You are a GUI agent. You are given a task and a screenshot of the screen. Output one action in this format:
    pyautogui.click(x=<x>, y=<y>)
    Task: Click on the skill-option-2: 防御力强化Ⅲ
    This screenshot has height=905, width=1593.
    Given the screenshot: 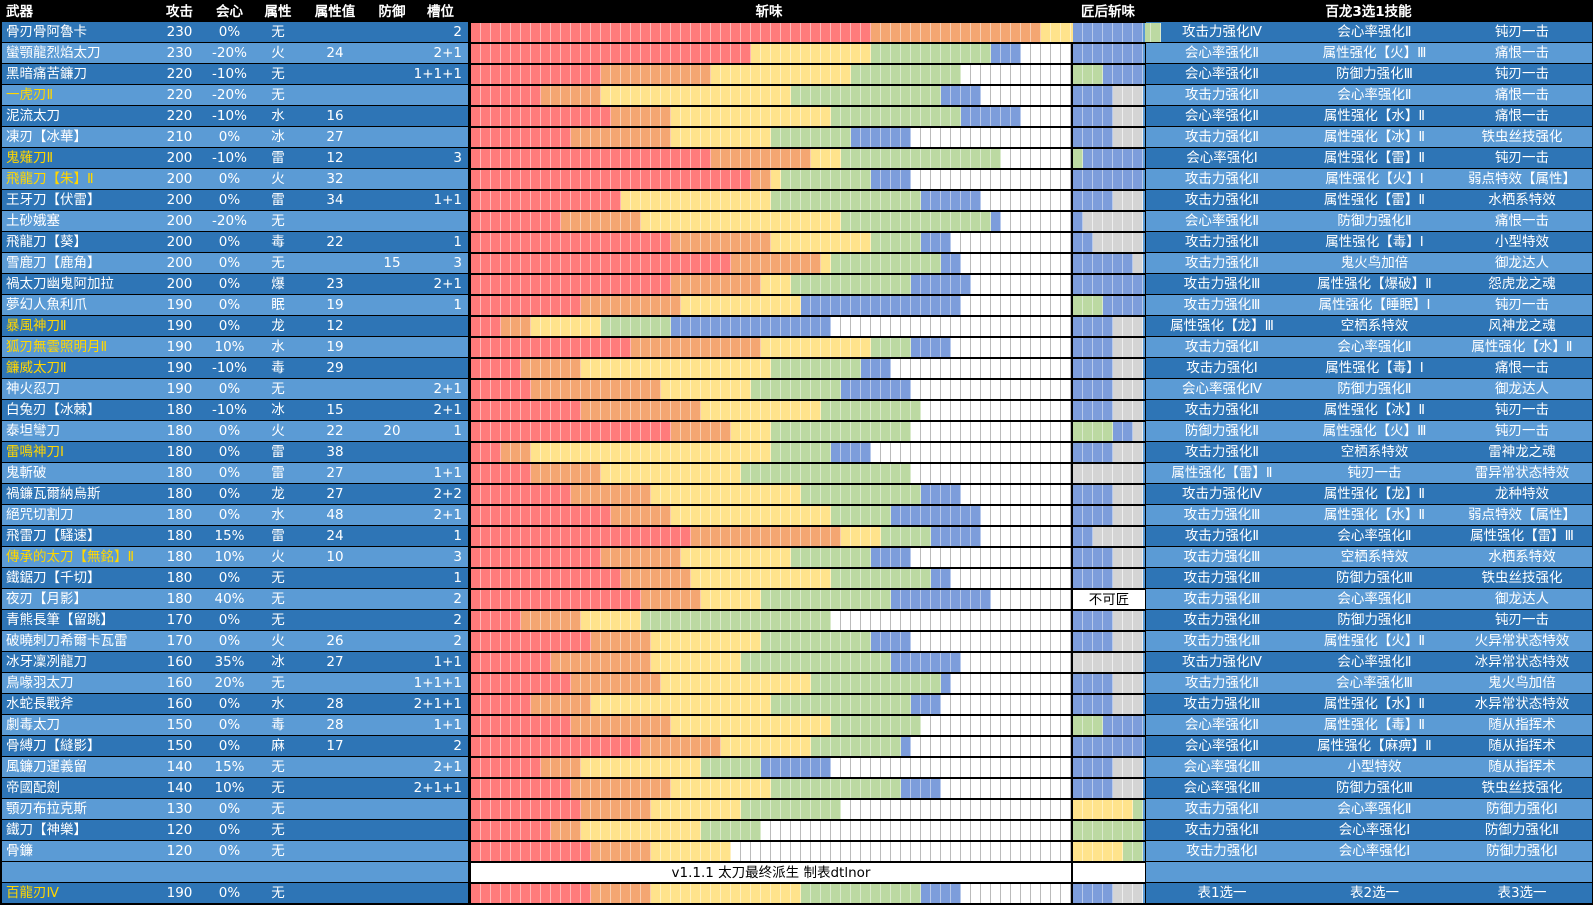 What is the action you would take?
    pyautogui.click(x=1374, y=788)
    